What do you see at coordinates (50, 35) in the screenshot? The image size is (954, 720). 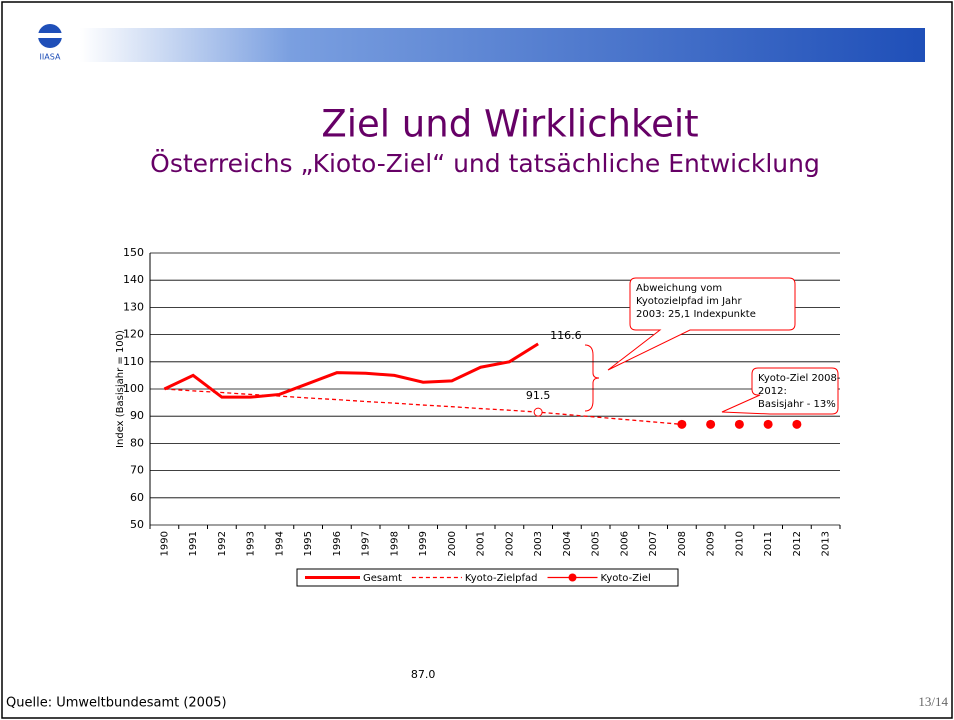 I see `logo-stripe` at bounding box center [50, 35].